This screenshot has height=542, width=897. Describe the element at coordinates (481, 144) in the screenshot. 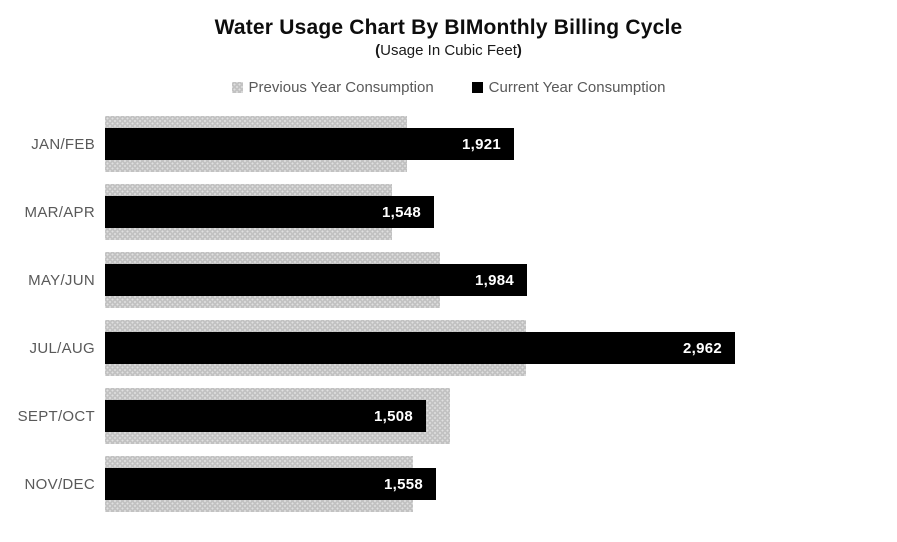

I see `value-label-jan-feb: 1,921` at that location.